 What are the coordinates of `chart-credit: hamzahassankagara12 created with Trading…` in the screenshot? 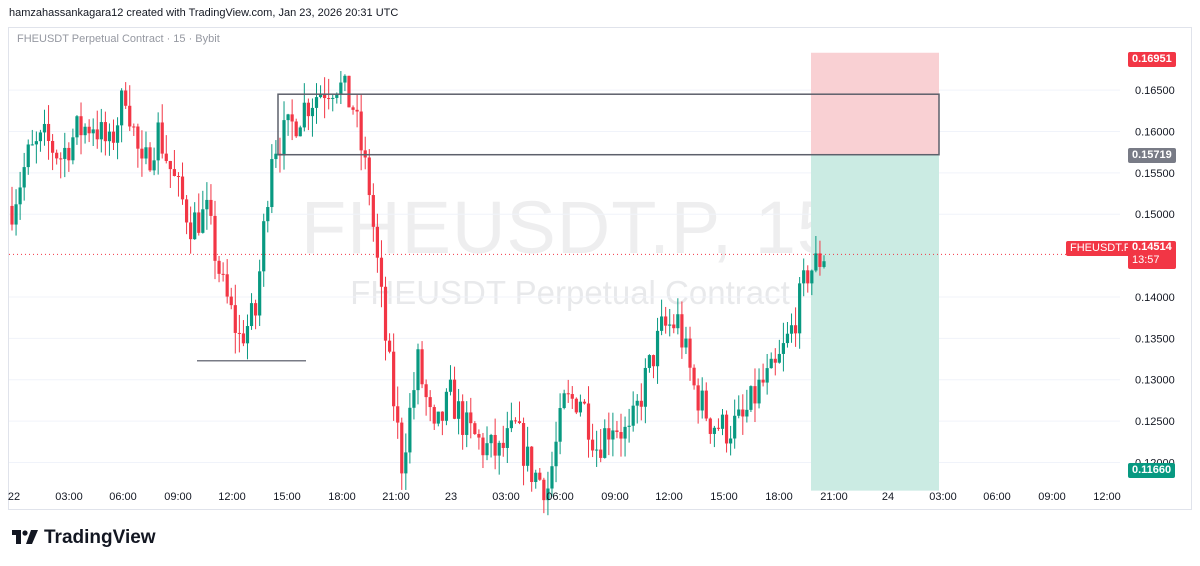 It's located at (204, 13).